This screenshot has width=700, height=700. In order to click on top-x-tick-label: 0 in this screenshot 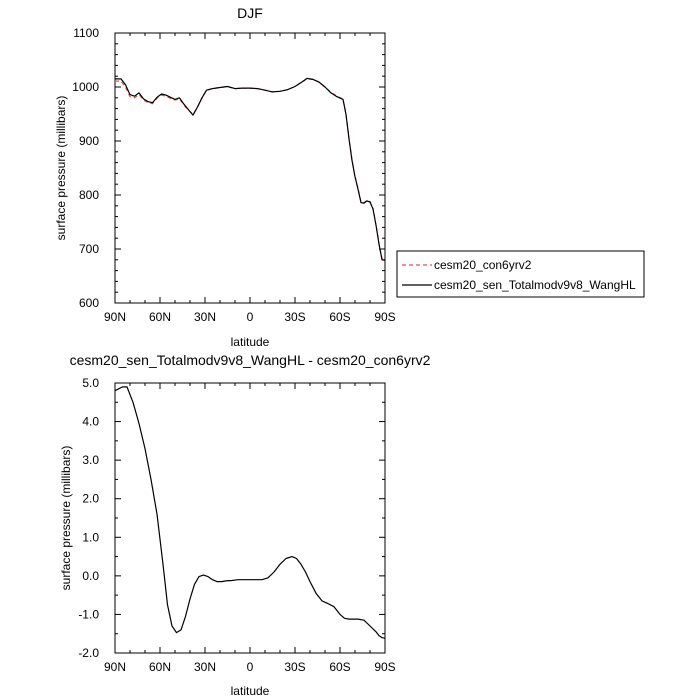, I will do `click(250, 317)`.